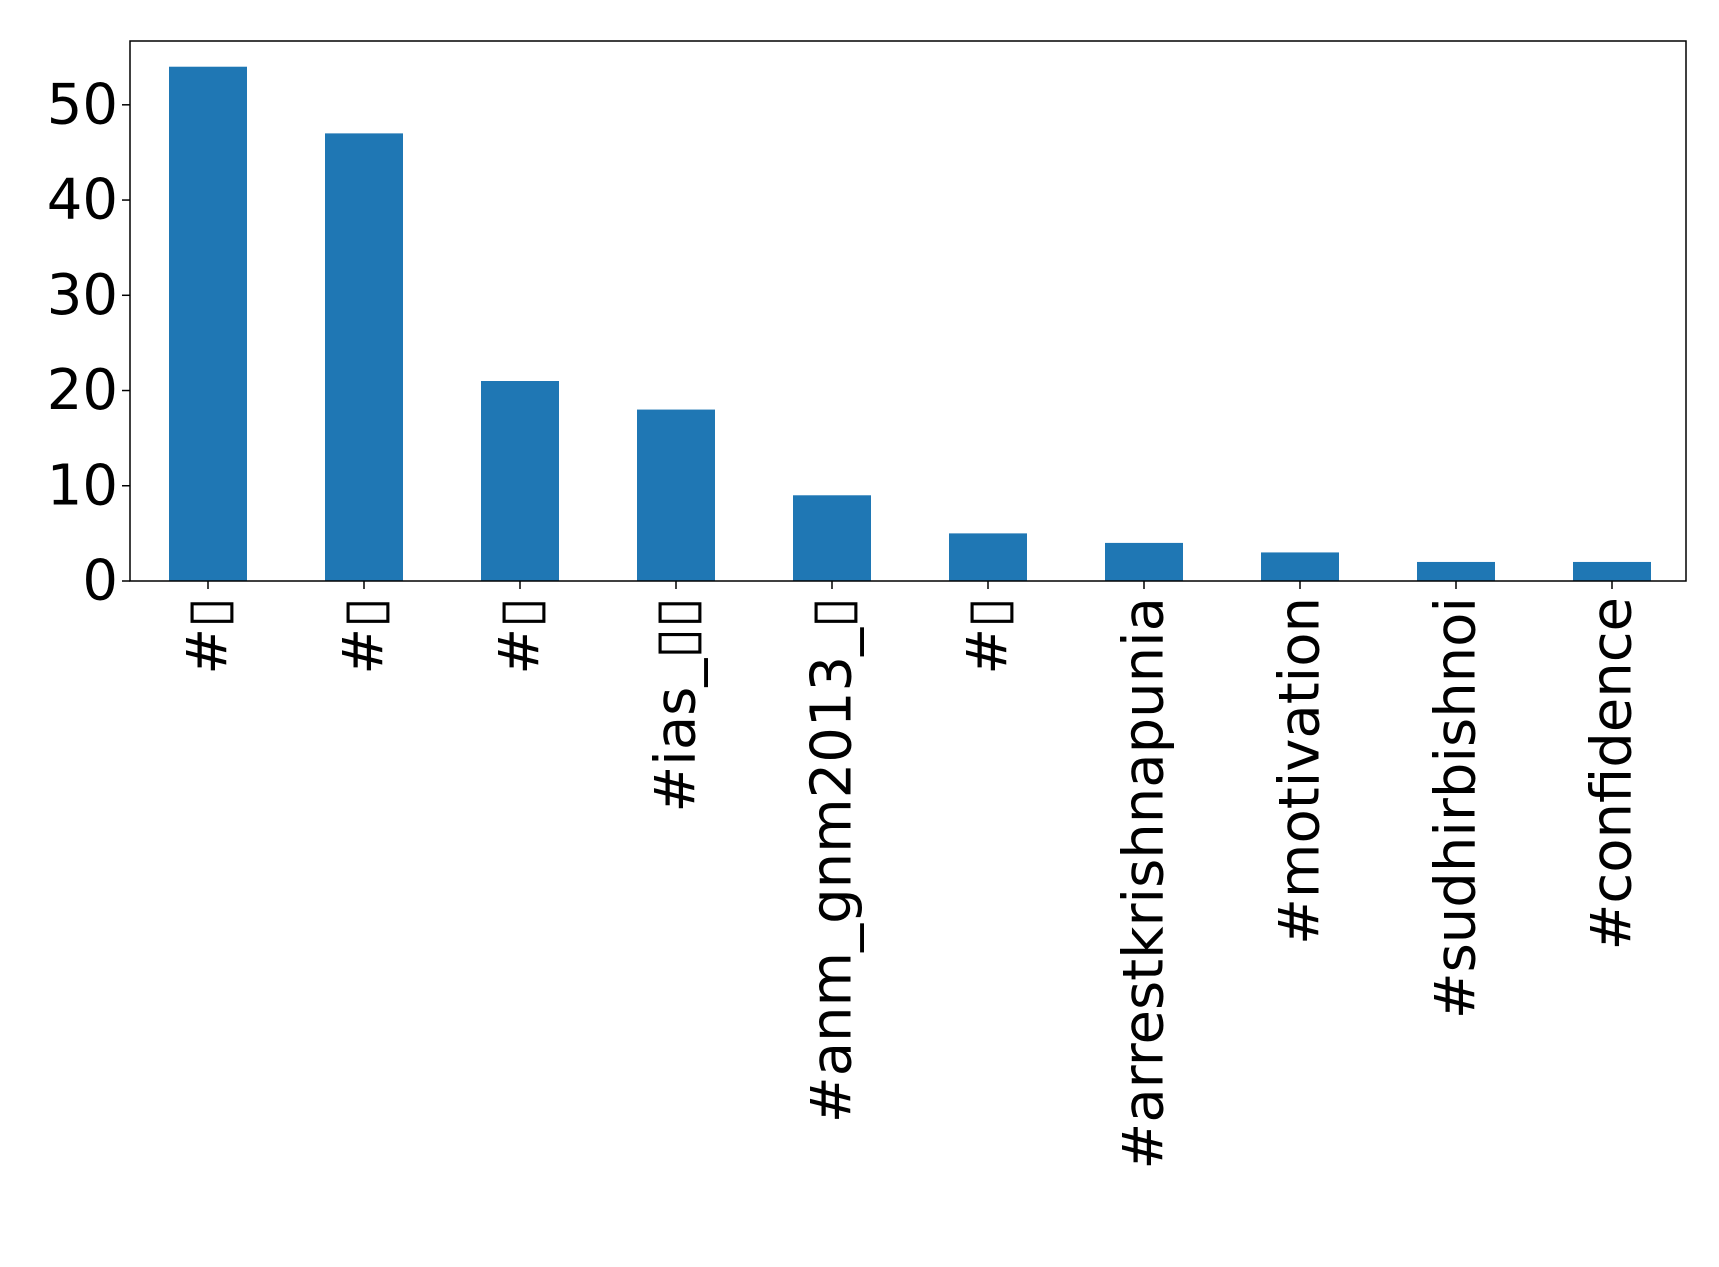 The height and width of the screenshot is (1267, 1719). What do you see at coordinates (1612, 773) in the screenshot?
I see `x-tick-label: #confidence` at bounding box center [1612, 773].